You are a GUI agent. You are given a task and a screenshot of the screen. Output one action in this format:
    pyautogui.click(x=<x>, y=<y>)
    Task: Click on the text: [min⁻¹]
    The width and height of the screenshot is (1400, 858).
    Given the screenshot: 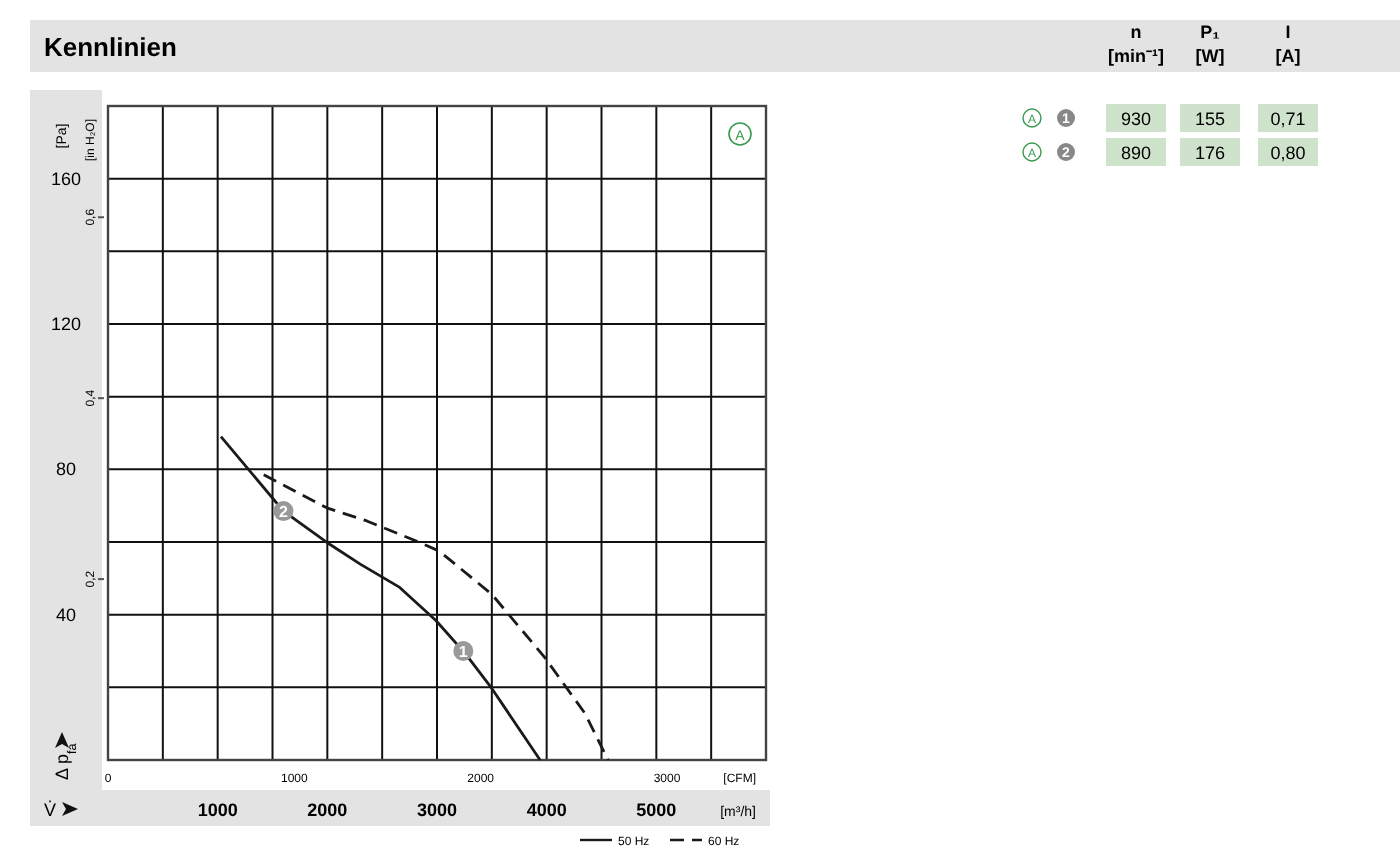 What is the action you would take?
    pyautogui.click(x=1136, y=56)
    